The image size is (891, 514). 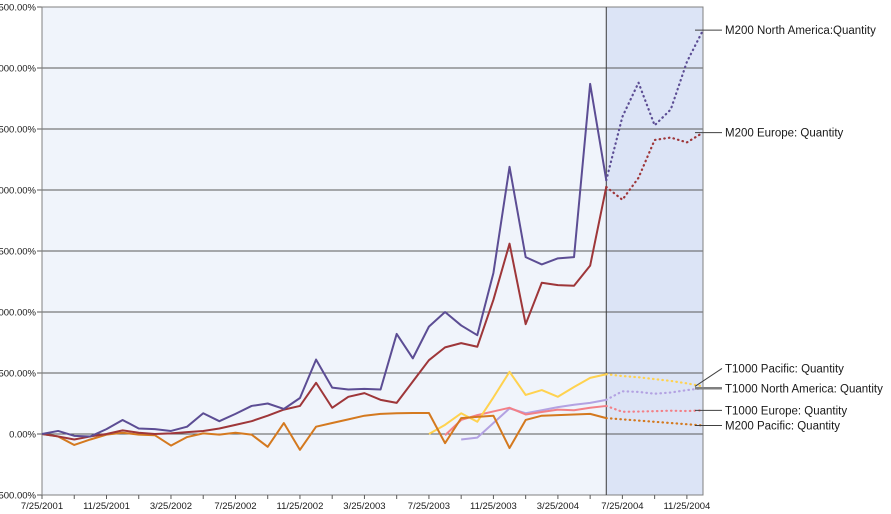 What do you see at coordinates (18, 8) in the screenshot?
I see `y-axis-label: 3500.00%` at bounding box center [18, 8].